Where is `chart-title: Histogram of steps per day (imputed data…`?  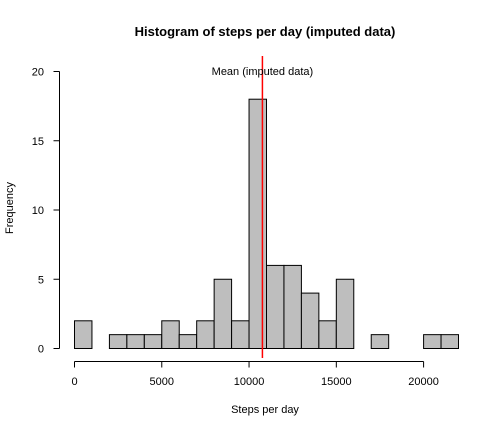 chart-title: Histogram of steps per day (imputed data… is located at coordinates (265, 31).